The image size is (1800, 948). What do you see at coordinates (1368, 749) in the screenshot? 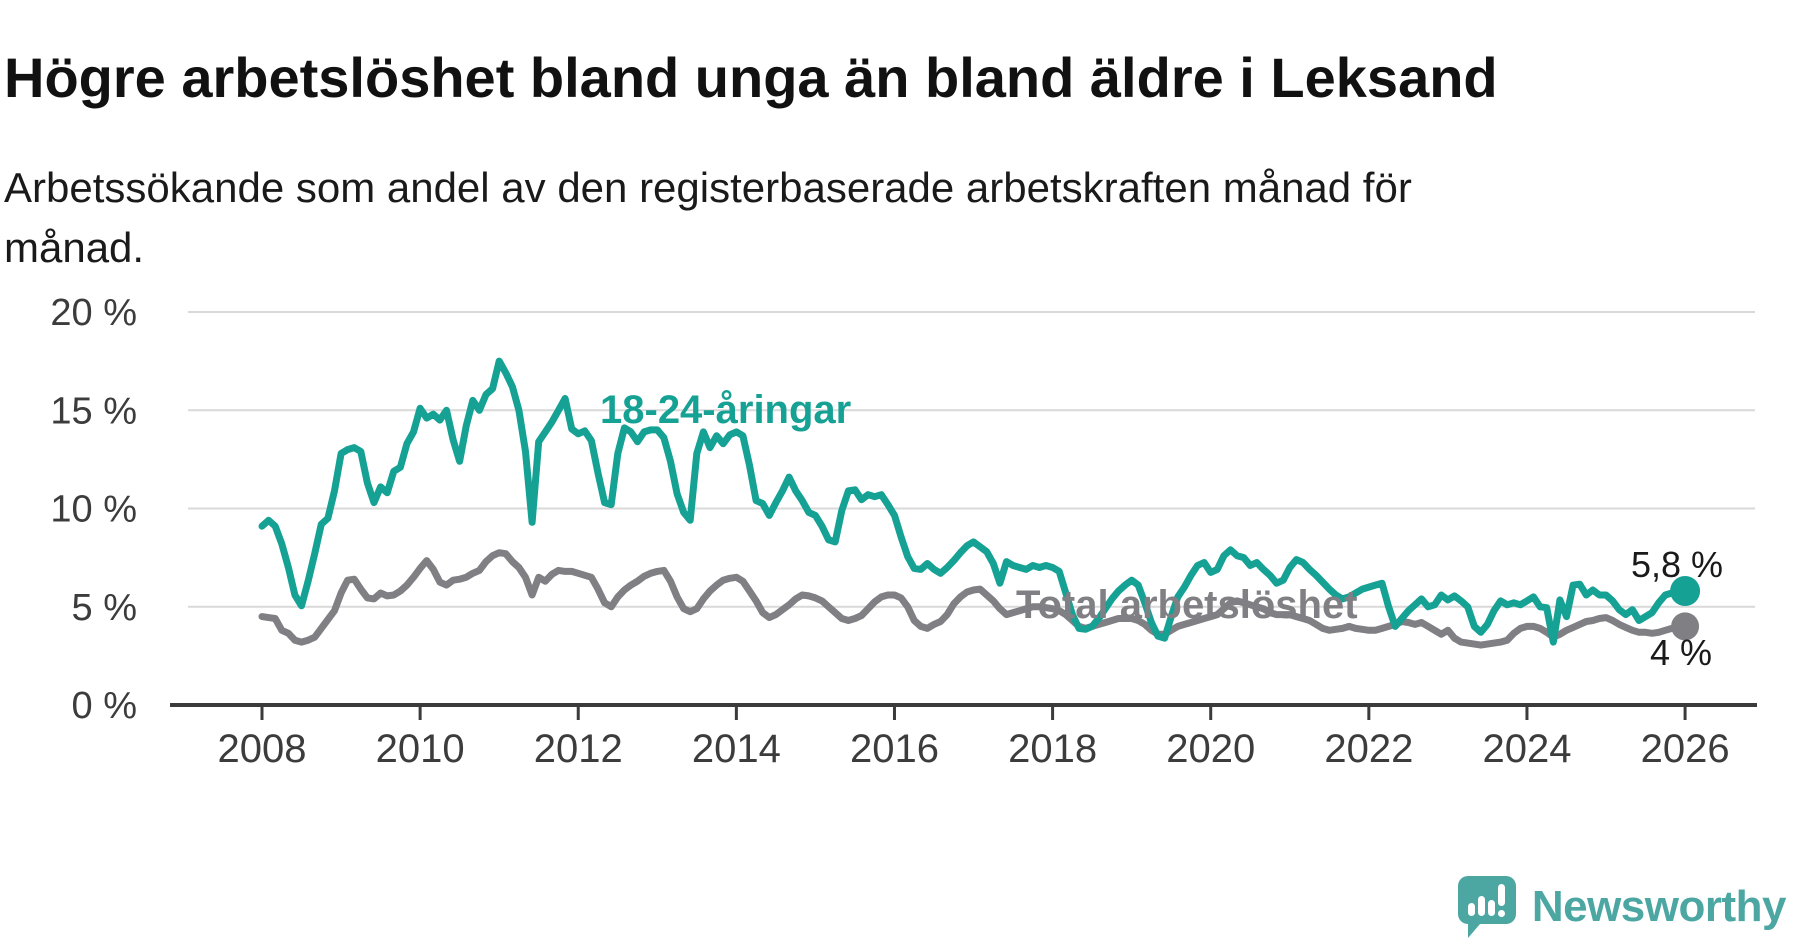
I see `svg-text: 2022` at bounding box center [1368, 749].